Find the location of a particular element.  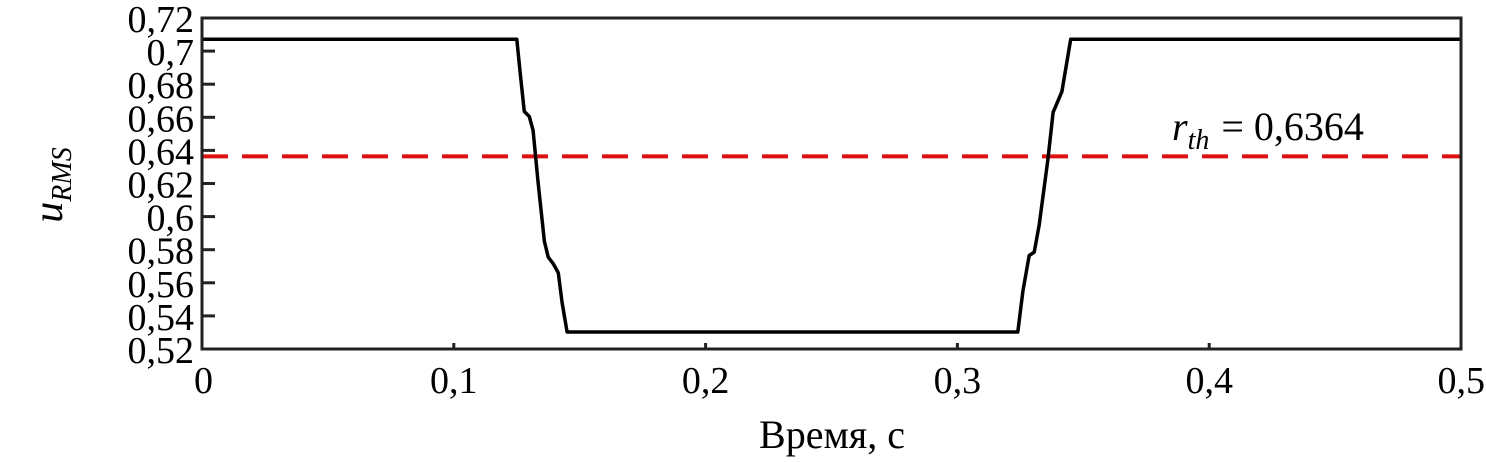

y-tick-label: 0,6 is located at coordinates (171, 219).